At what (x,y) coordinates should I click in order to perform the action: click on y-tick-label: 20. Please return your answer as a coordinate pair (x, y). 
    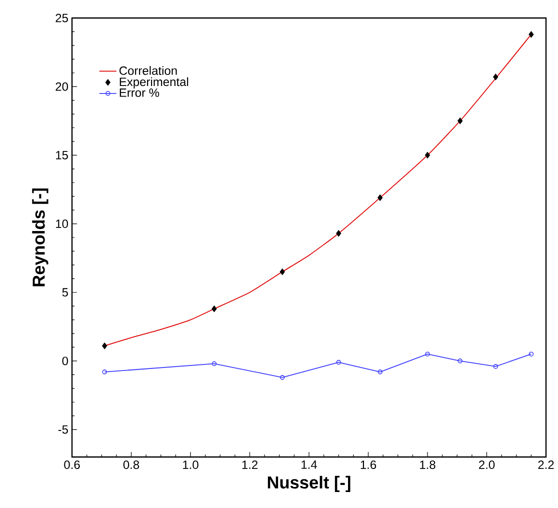
    Looking at the image, I should click on (62, 86).